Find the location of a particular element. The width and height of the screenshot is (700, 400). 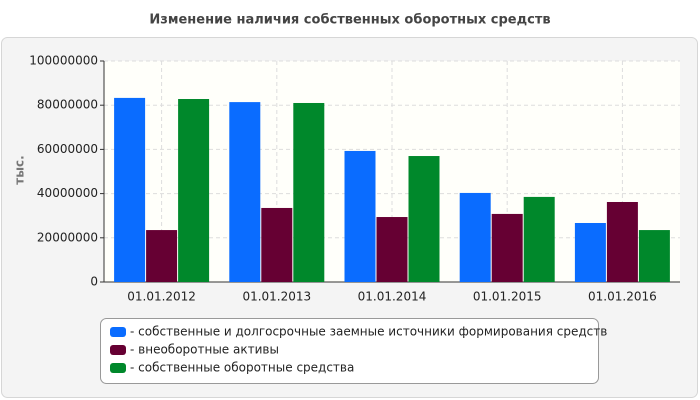

y-tick-label: 20000000 is located at coordinates (67, 237).